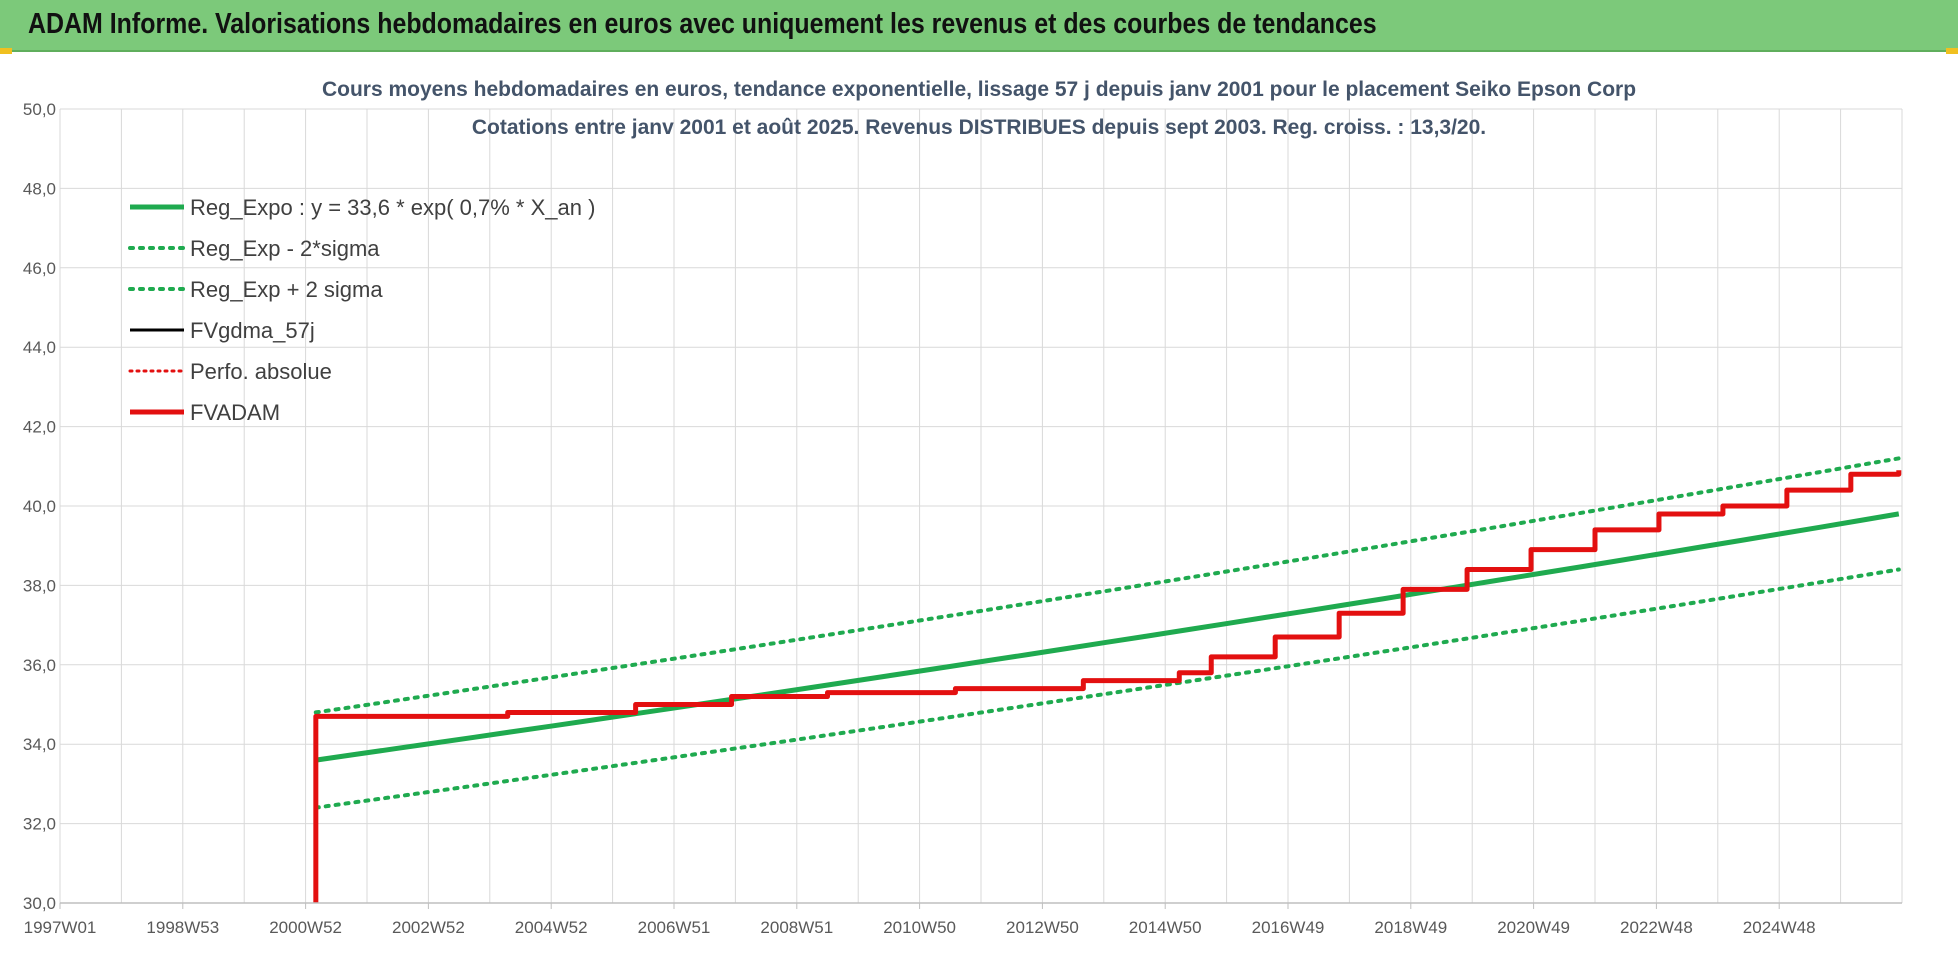 The width and height of the screenshot is (1958, 978). I want to click on legend-label: Perfo. absolue, so click(261, 371).